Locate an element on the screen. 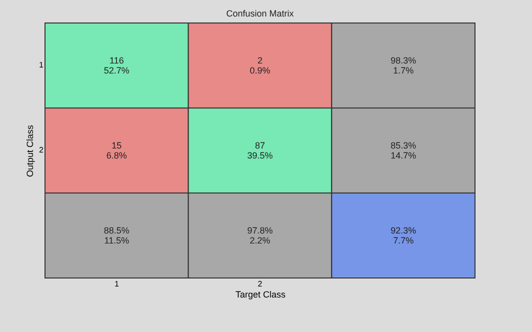  data-label: 98.3% is located at coordinates (403, 61).